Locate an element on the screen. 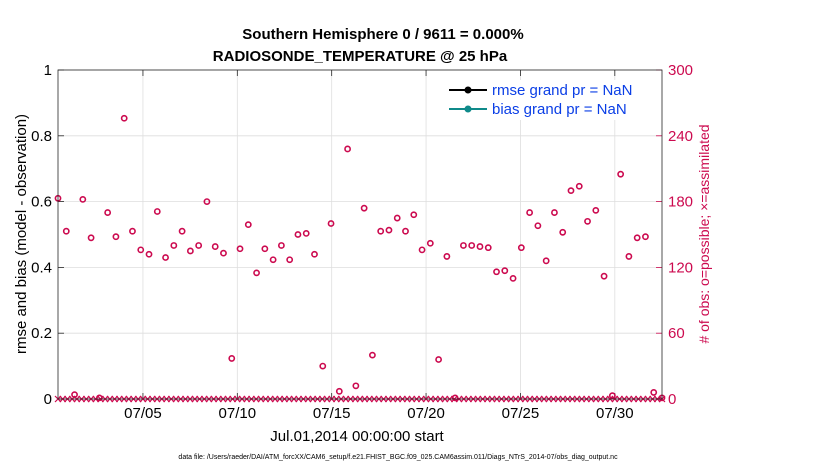  y-right-tick-label: 120 is located at coordinates (680, 267).